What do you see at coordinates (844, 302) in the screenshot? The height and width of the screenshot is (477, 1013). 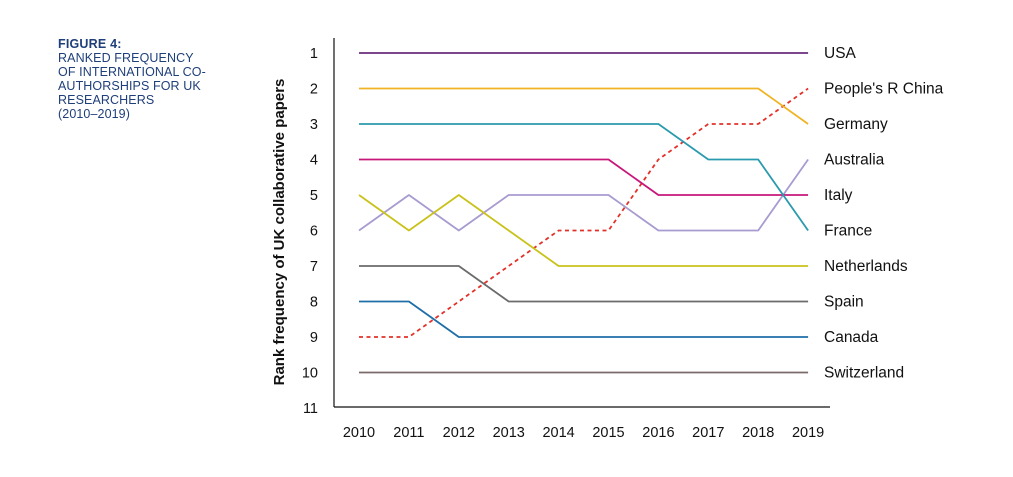 I see `series-label: Spain` at bounding box center [844, 302].